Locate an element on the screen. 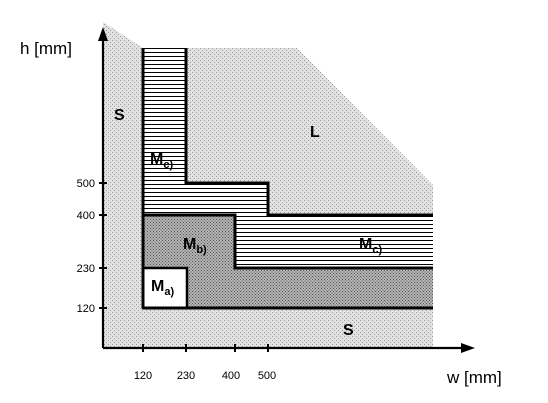  region-ma-box is located at coordinates (165, 288).